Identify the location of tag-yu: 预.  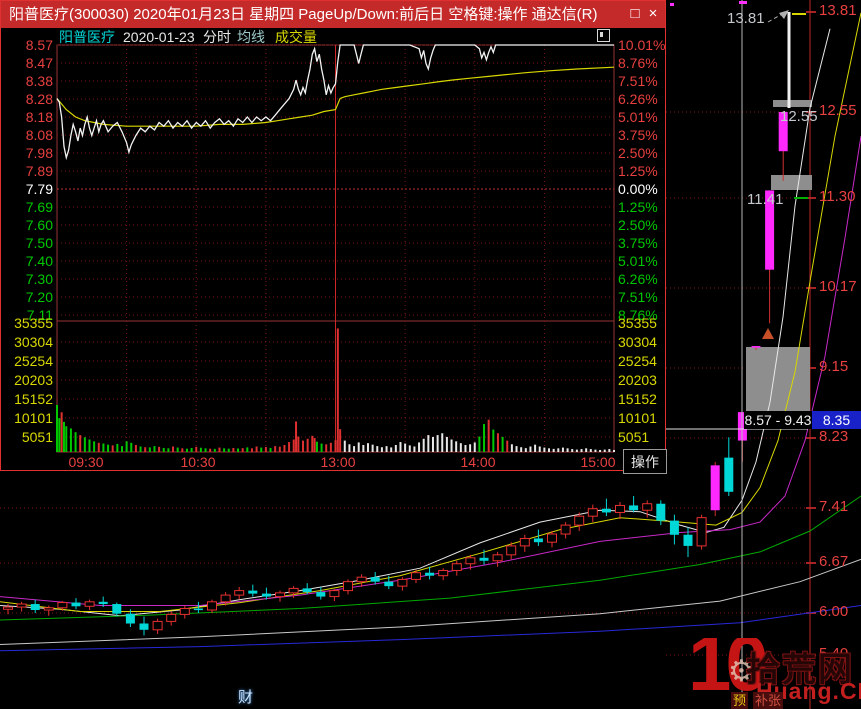
(740, 700).